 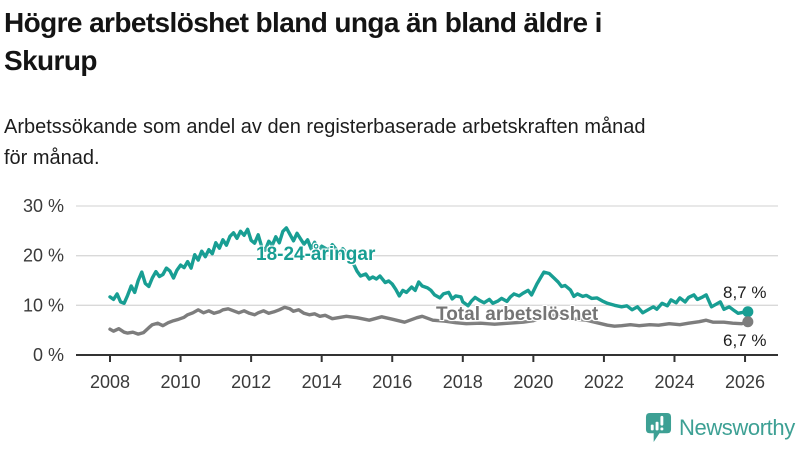 What do you see at coordinates (43, 206) in the screenshot?
I see `y-tick-label: 30 %` at bounding box center [43, 206].